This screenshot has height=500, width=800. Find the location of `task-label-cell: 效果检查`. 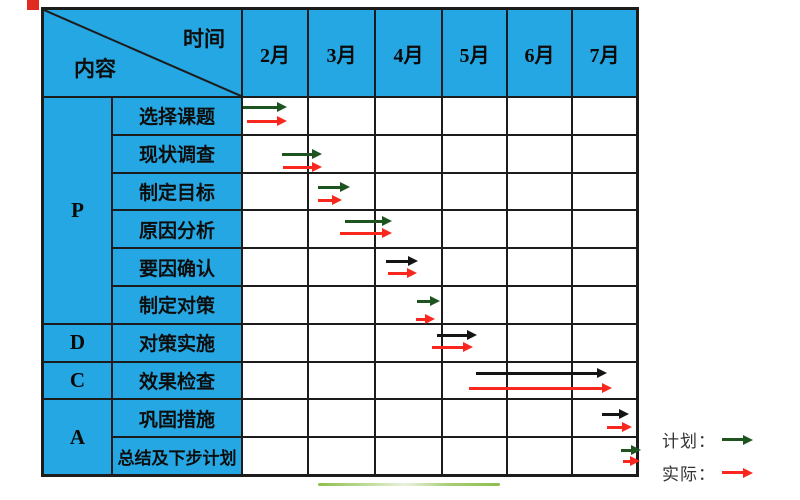

task-label-cell: 效果检查 is located at coordinates (177, 380).